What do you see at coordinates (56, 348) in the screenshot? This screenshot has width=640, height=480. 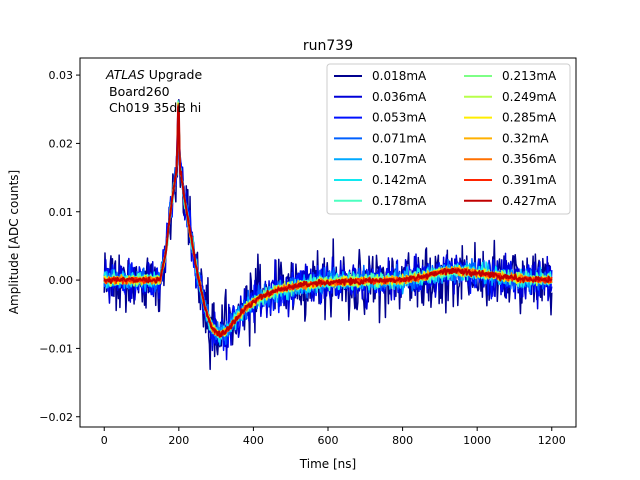 I see `y-tick-label: −0.01` at bounding box center [56, 348].